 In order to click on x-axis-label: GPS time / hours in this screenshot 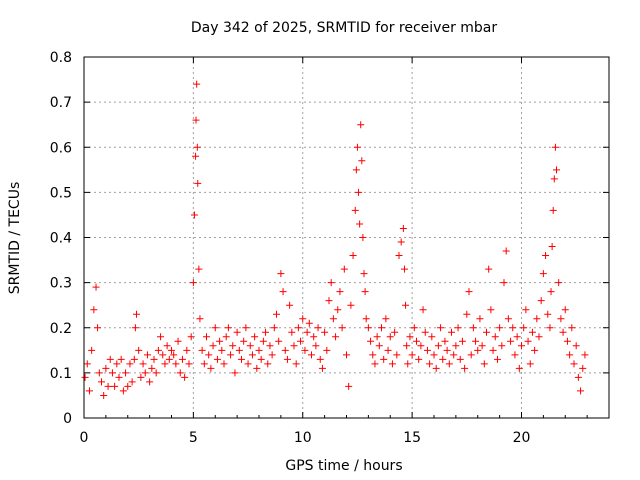, I will do `click(343, 466)`.